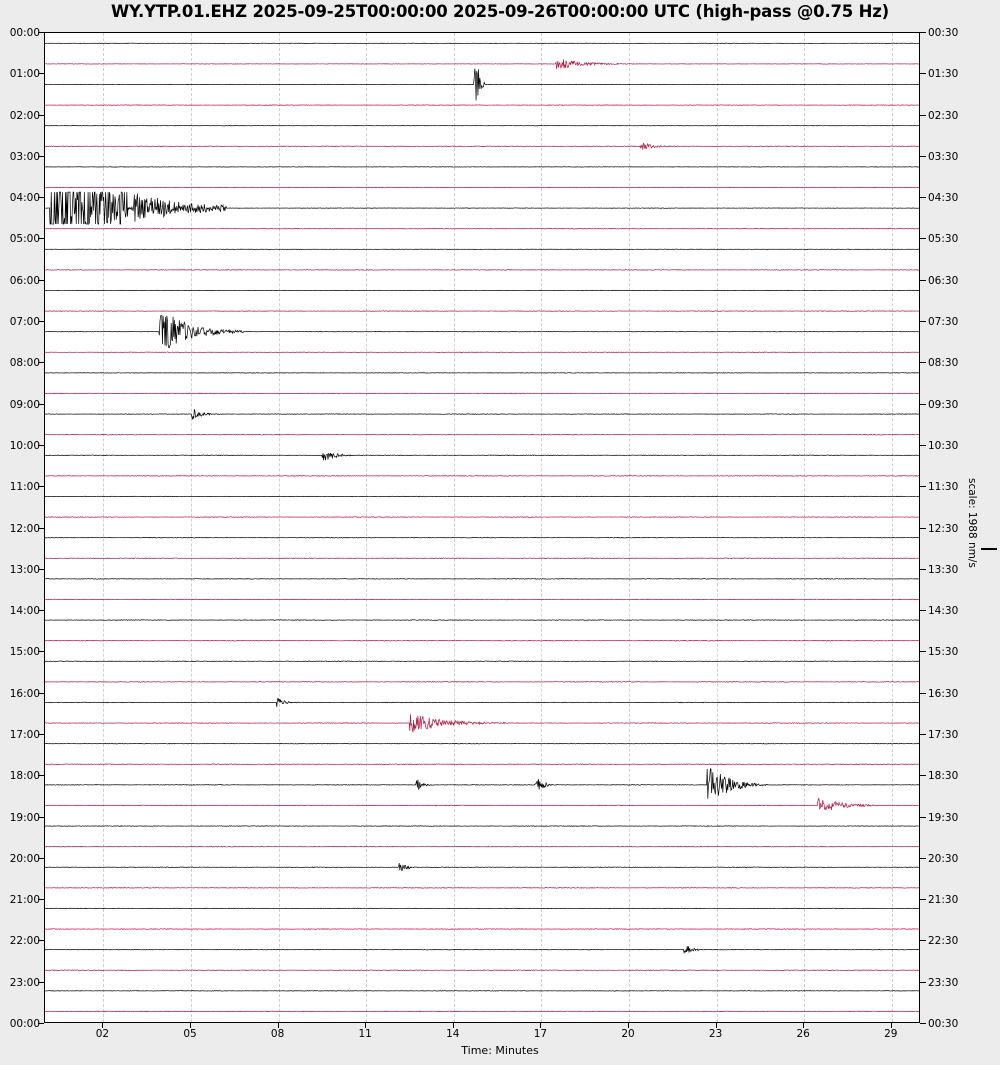  Describe the element at coordinates (943, 322) in the screenshot. I see `right-tick-7: 07:30` at that location.